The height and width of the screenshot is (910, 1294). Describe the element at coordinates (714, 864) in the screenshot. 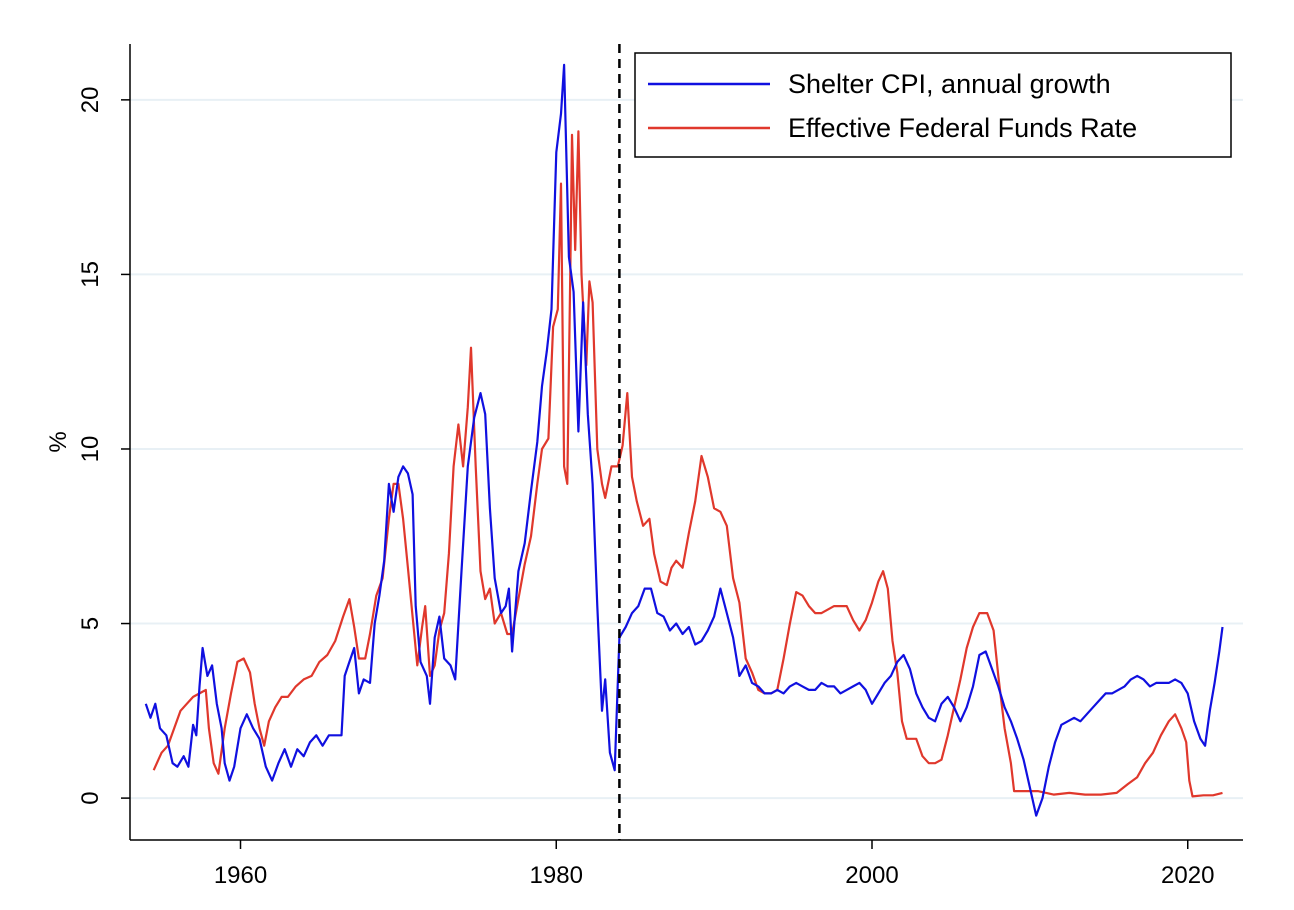

I see `x-ticks: 1960 1980 2000 2020` at that location.